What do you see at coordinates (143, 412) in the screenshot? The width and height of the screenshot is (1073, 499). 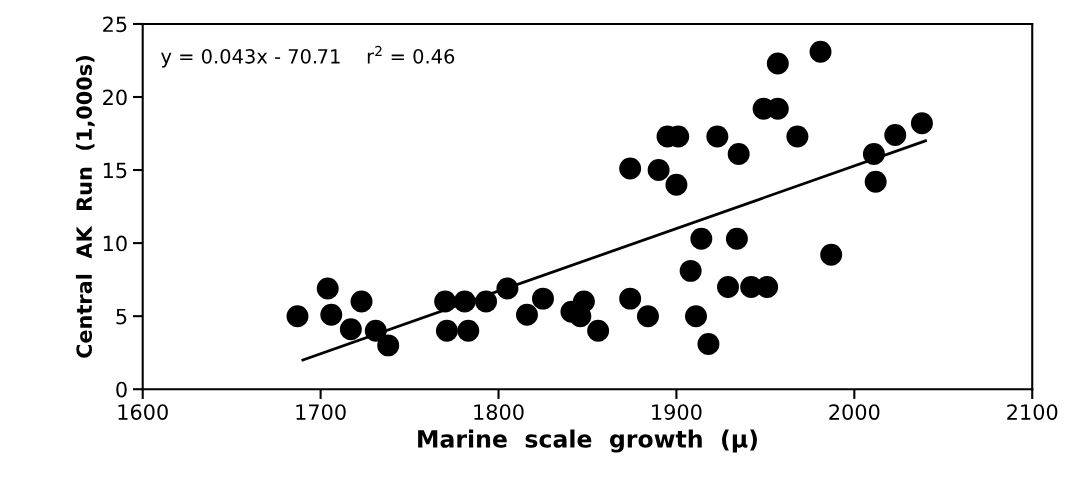 I see `x-tick-label: 1600` at bounding box center [143, 412].